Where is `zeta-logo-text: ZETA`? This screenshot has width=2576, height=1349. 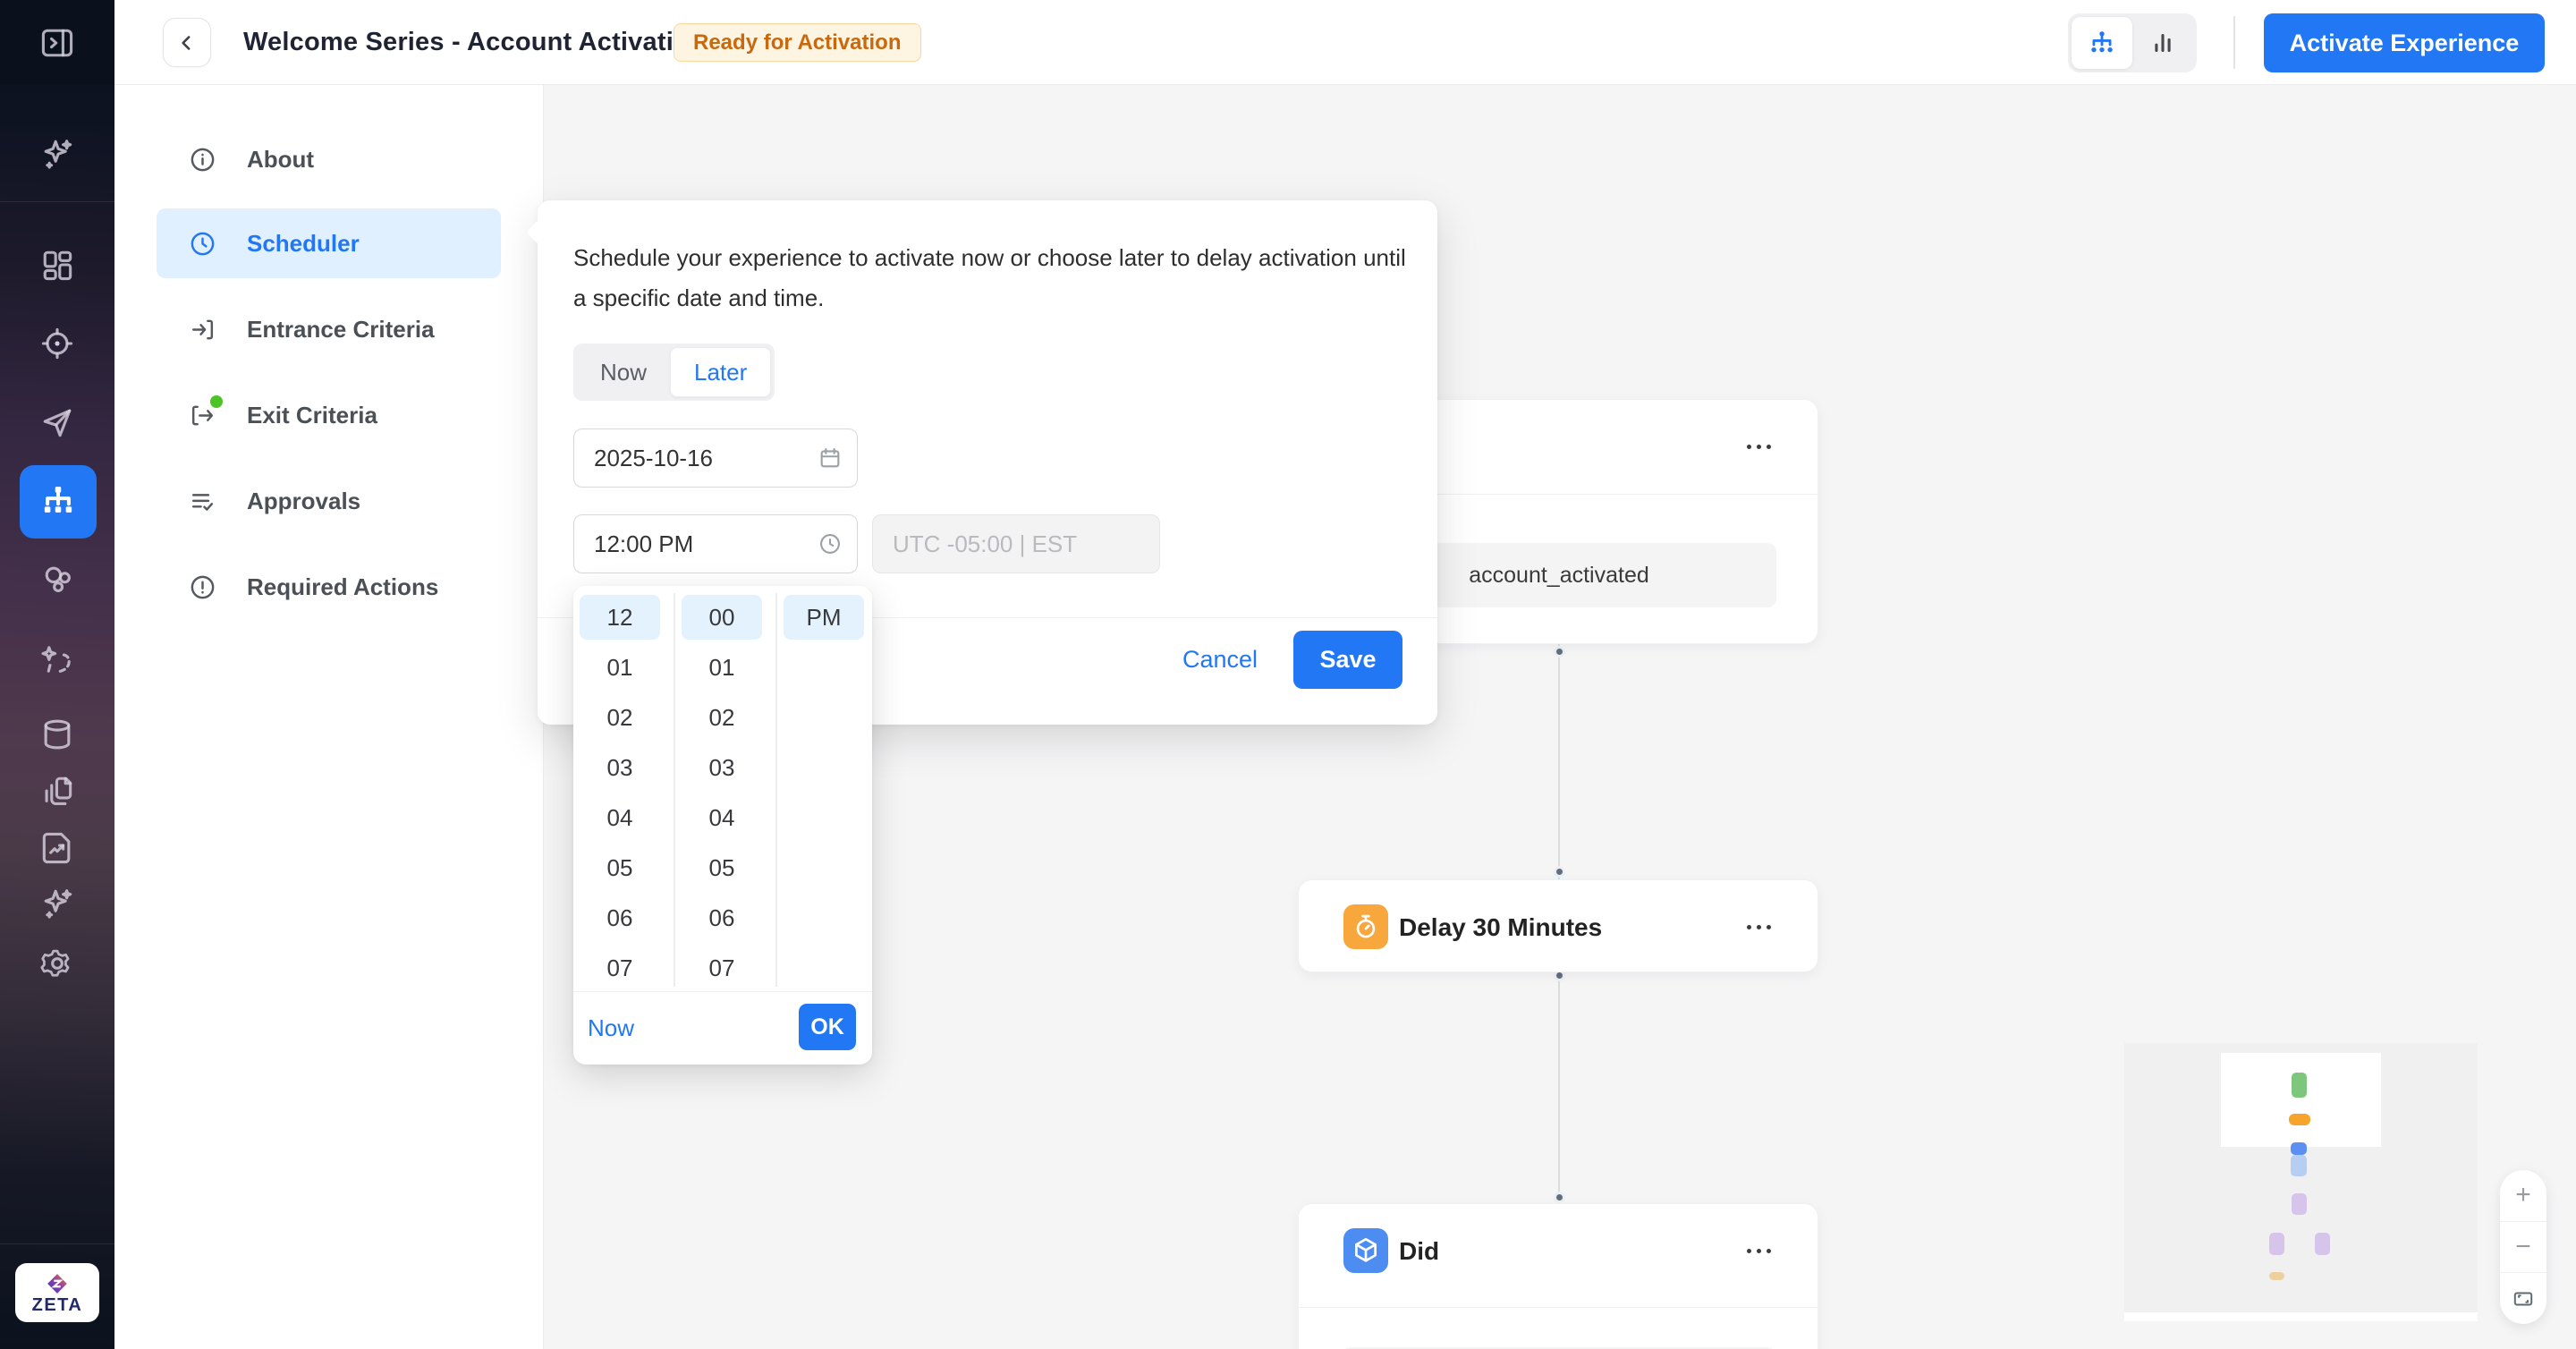
zeta-logo-text: ZETA is located at coordinates (57, 1304).